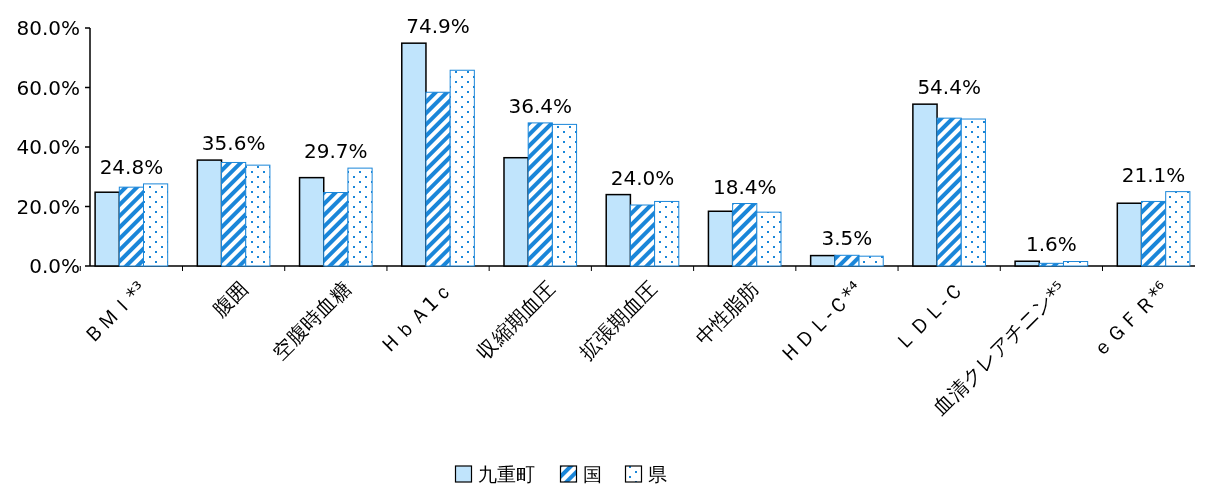 This screenshot has width=1211, height=495. I want to click on x-tick-label: ＨＤＬ-Ｃ*⁴, so click(820, 322).